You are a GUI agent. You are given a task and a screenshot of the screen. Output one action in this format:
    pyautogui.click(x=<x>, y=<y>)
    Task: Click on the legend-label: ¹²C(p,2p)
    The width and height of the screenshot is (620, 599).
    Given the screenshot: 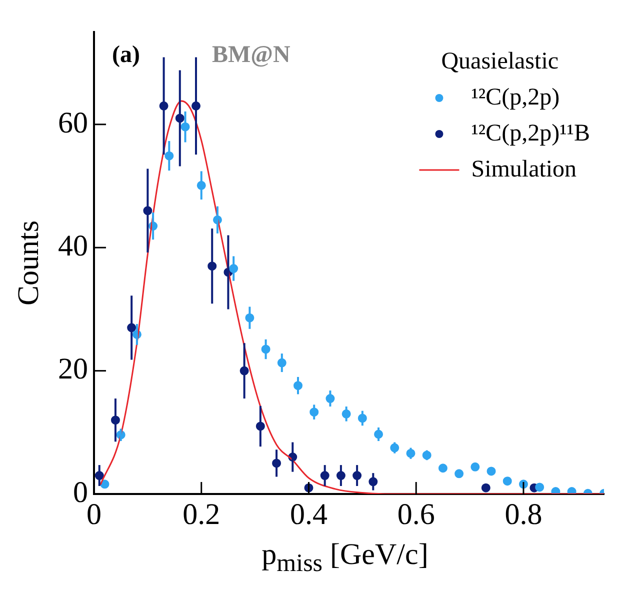 What is the action you would take?
    pyautogui.click(x=515, y=97)
    